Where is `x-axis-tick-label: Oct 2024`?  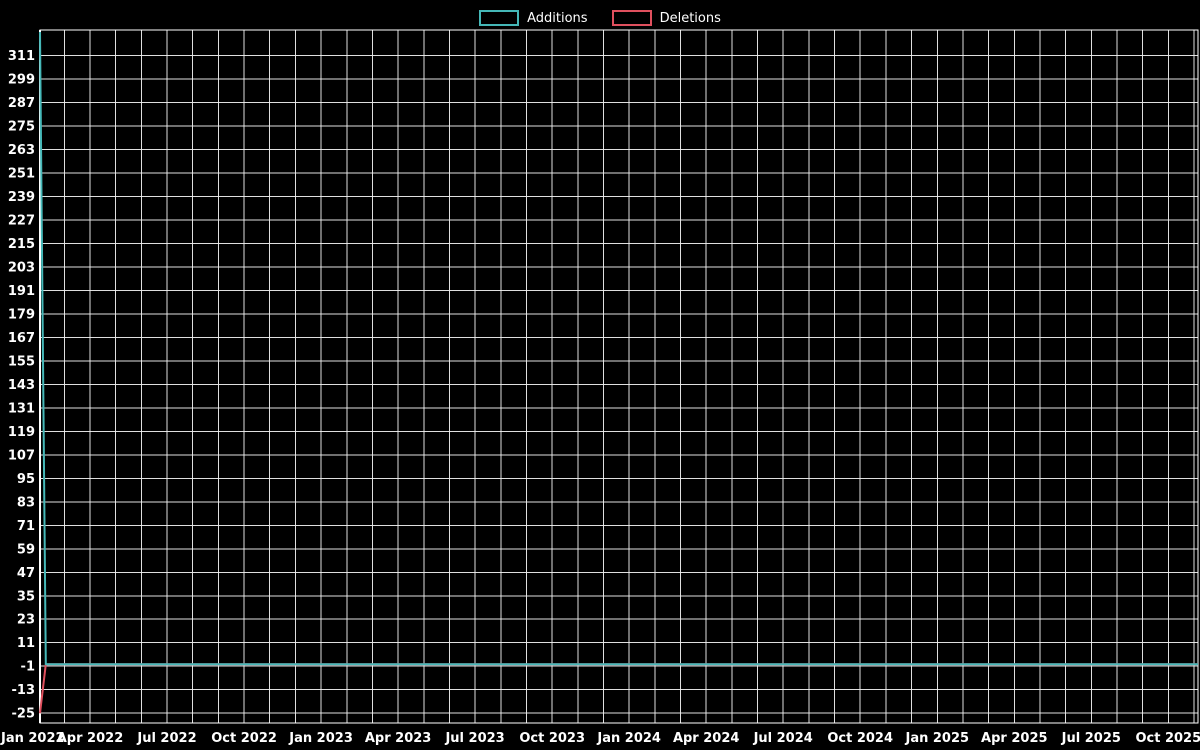 x-axis-tick-label: Oct 2024 is located at coordinates (860, 738).